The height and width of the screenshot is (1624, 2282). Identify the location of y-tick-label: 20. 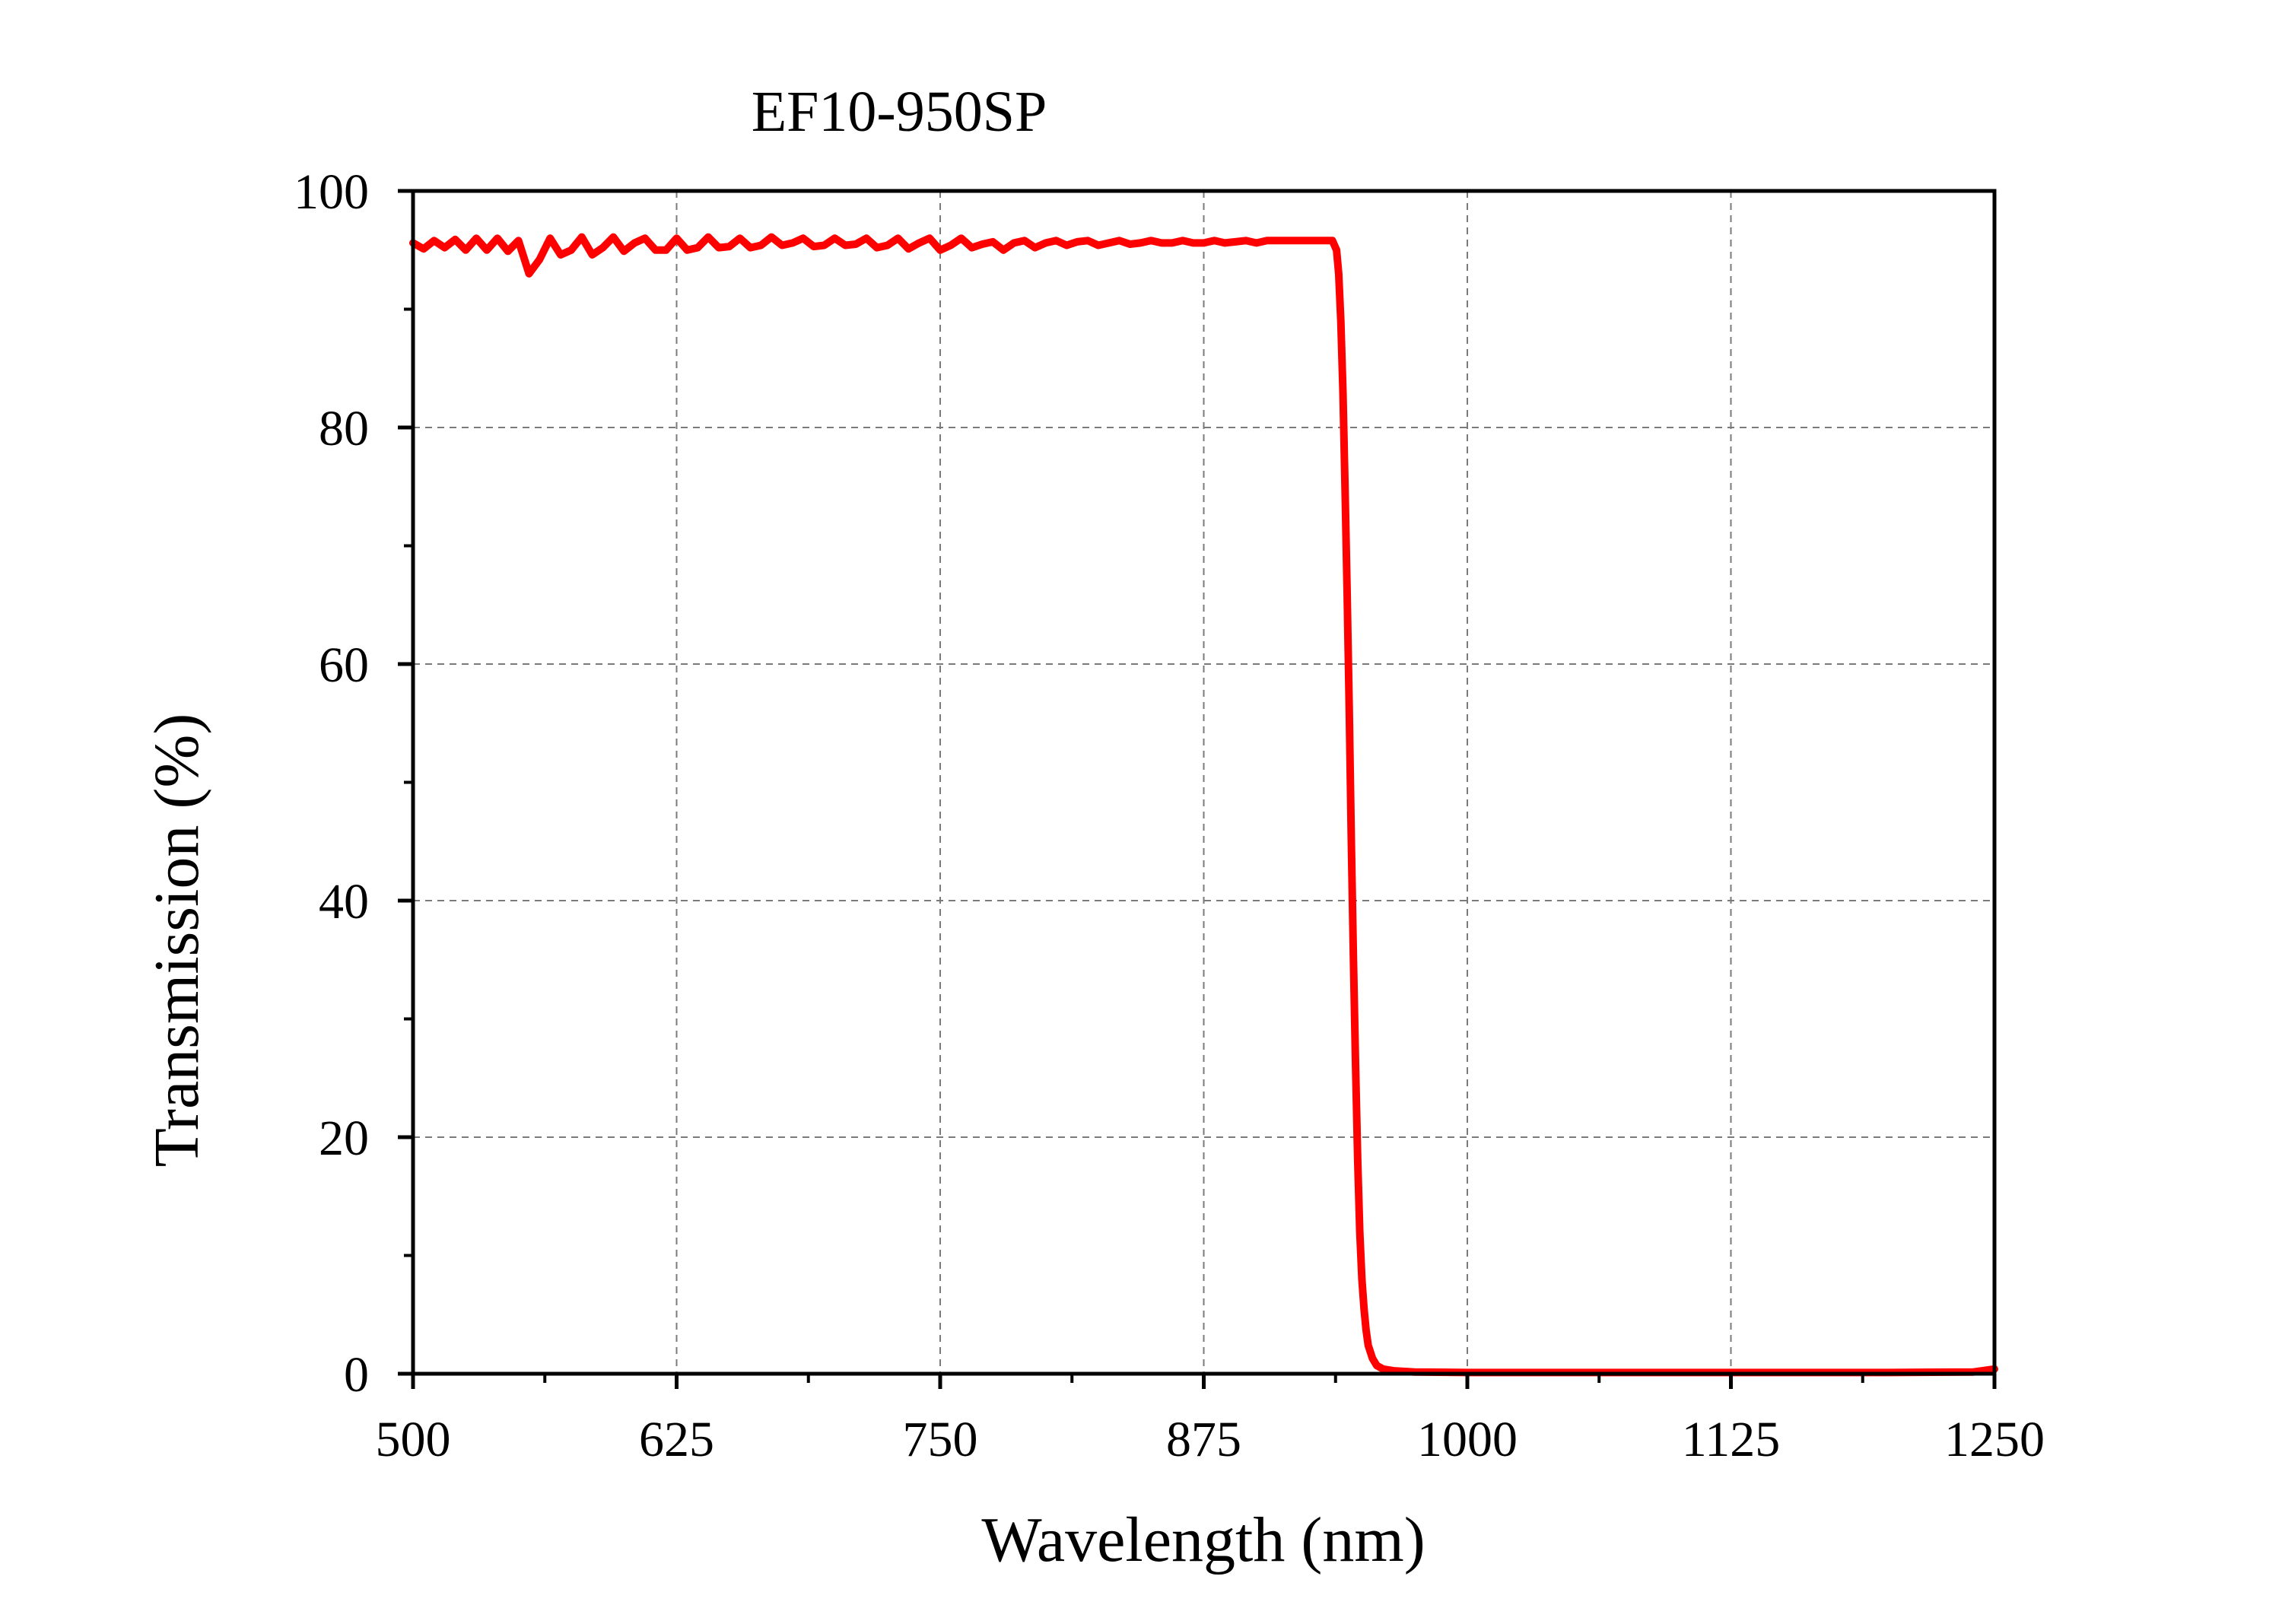
(344, 1138).